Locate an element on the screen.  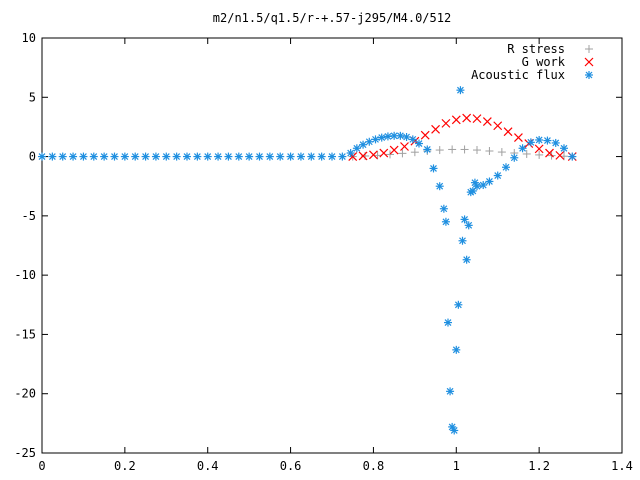
legend-label: R stress is located at coordinates (536, 49).